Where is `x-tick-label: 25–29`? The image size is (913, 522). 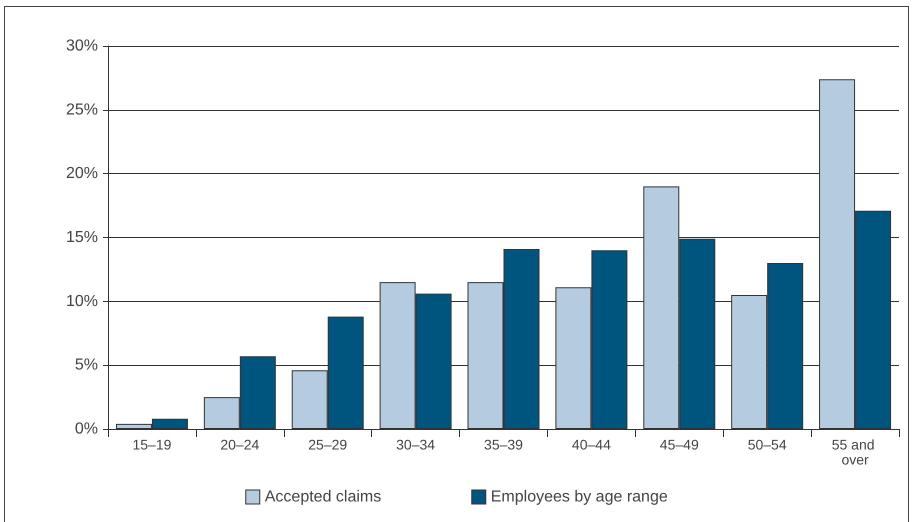 x-tick-label: 25–29 is located at coordinates (328, 444).